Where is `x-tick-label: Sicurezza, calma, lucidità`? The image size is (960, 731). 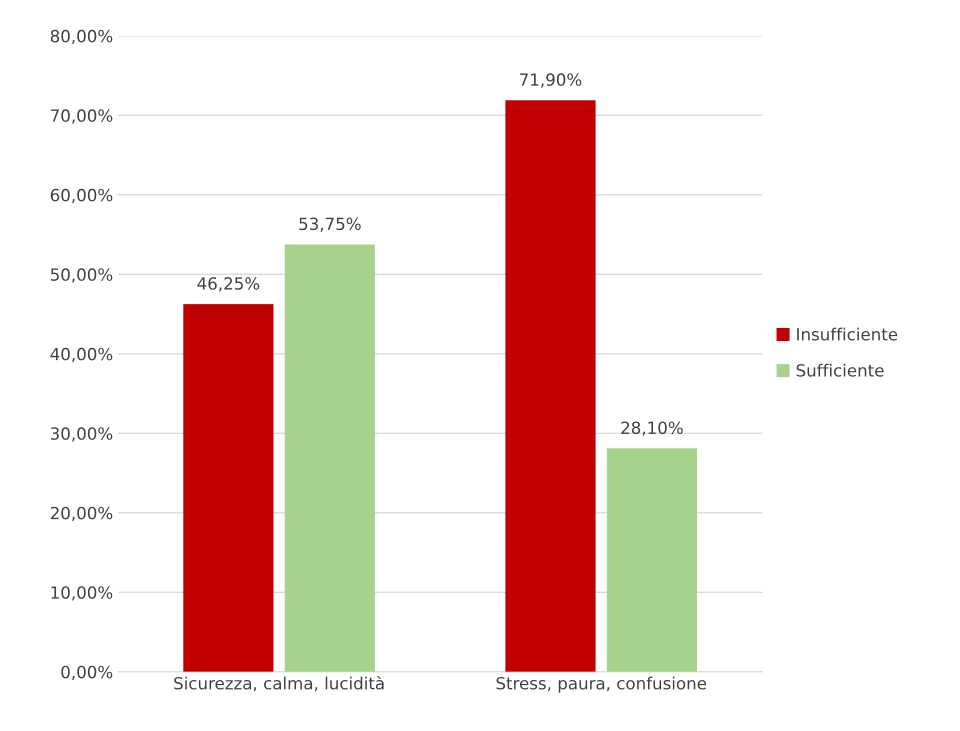
x-tick-label: Sicurezza, calma, lucidità is located at coordinates (279, 684).